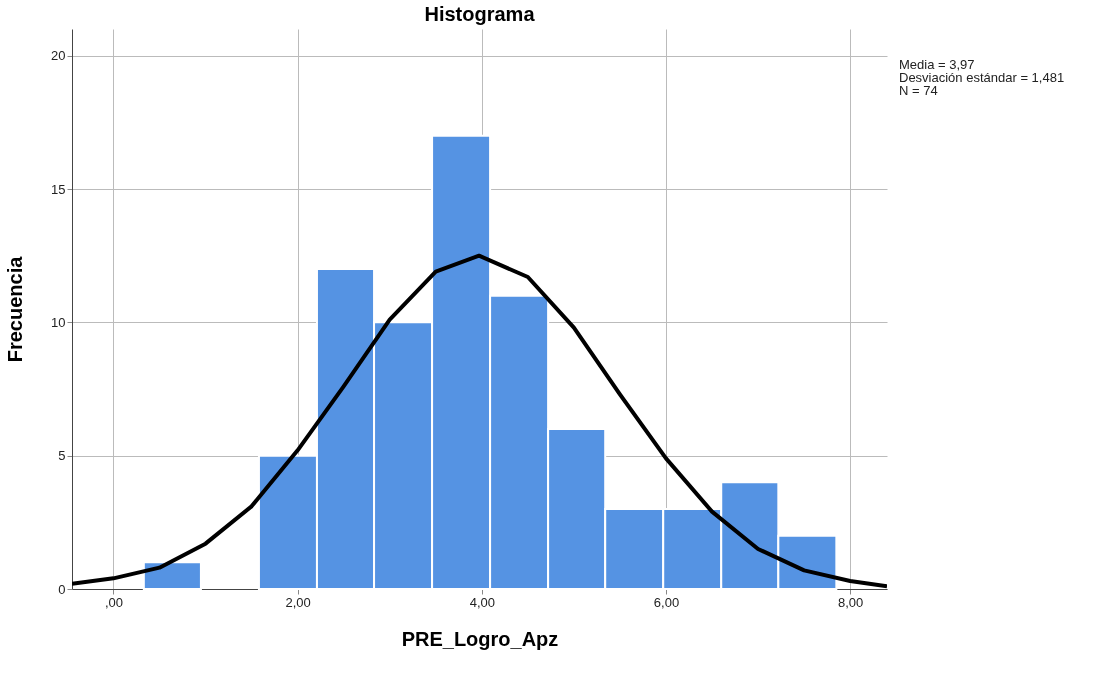  What do you see at coordinates (58, 56) in the screenshot?
I see `y-tick-label: 20` at bounding box center [58, 56].